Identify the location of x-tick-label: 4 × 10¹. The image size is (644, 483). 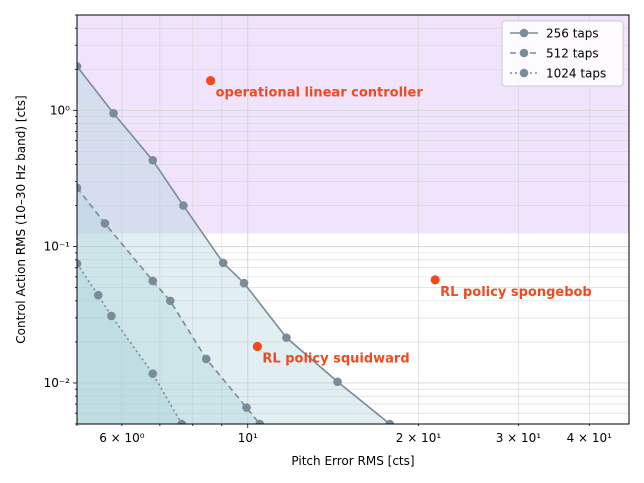
(590, 438).